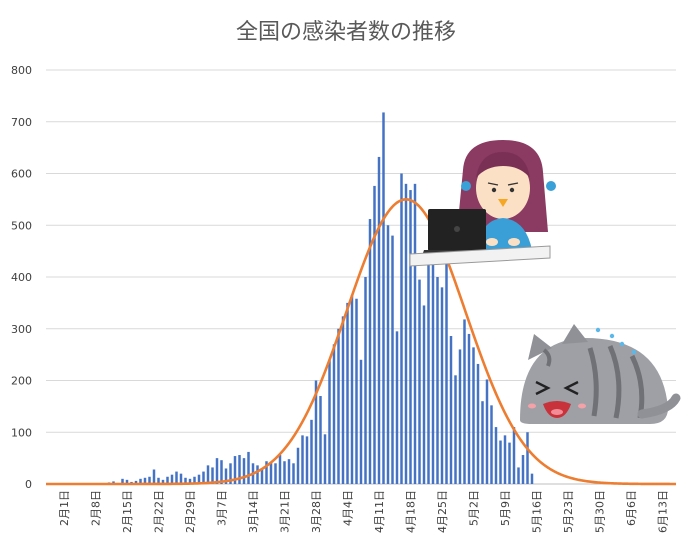 Image resolution: width=692 pixels, height=558 pixels. I want to click on x-tick-label: 2月22日, so click(159, 511).